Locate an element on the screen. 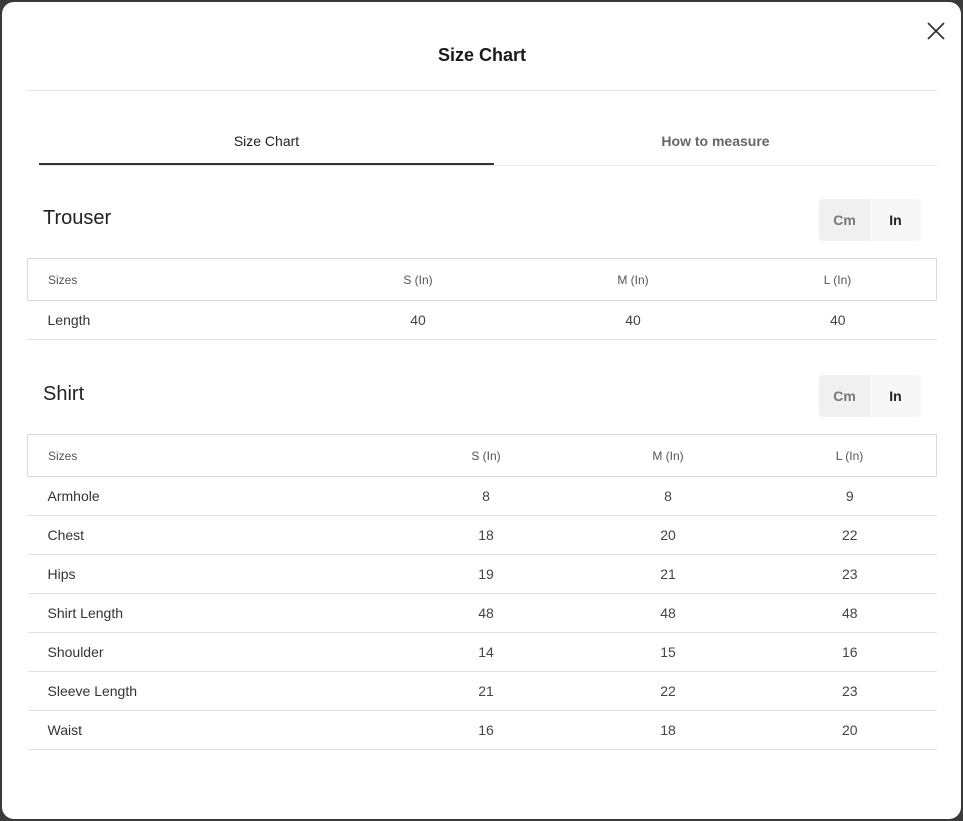  cell-m: 18 is located at coordinates (668, 730).